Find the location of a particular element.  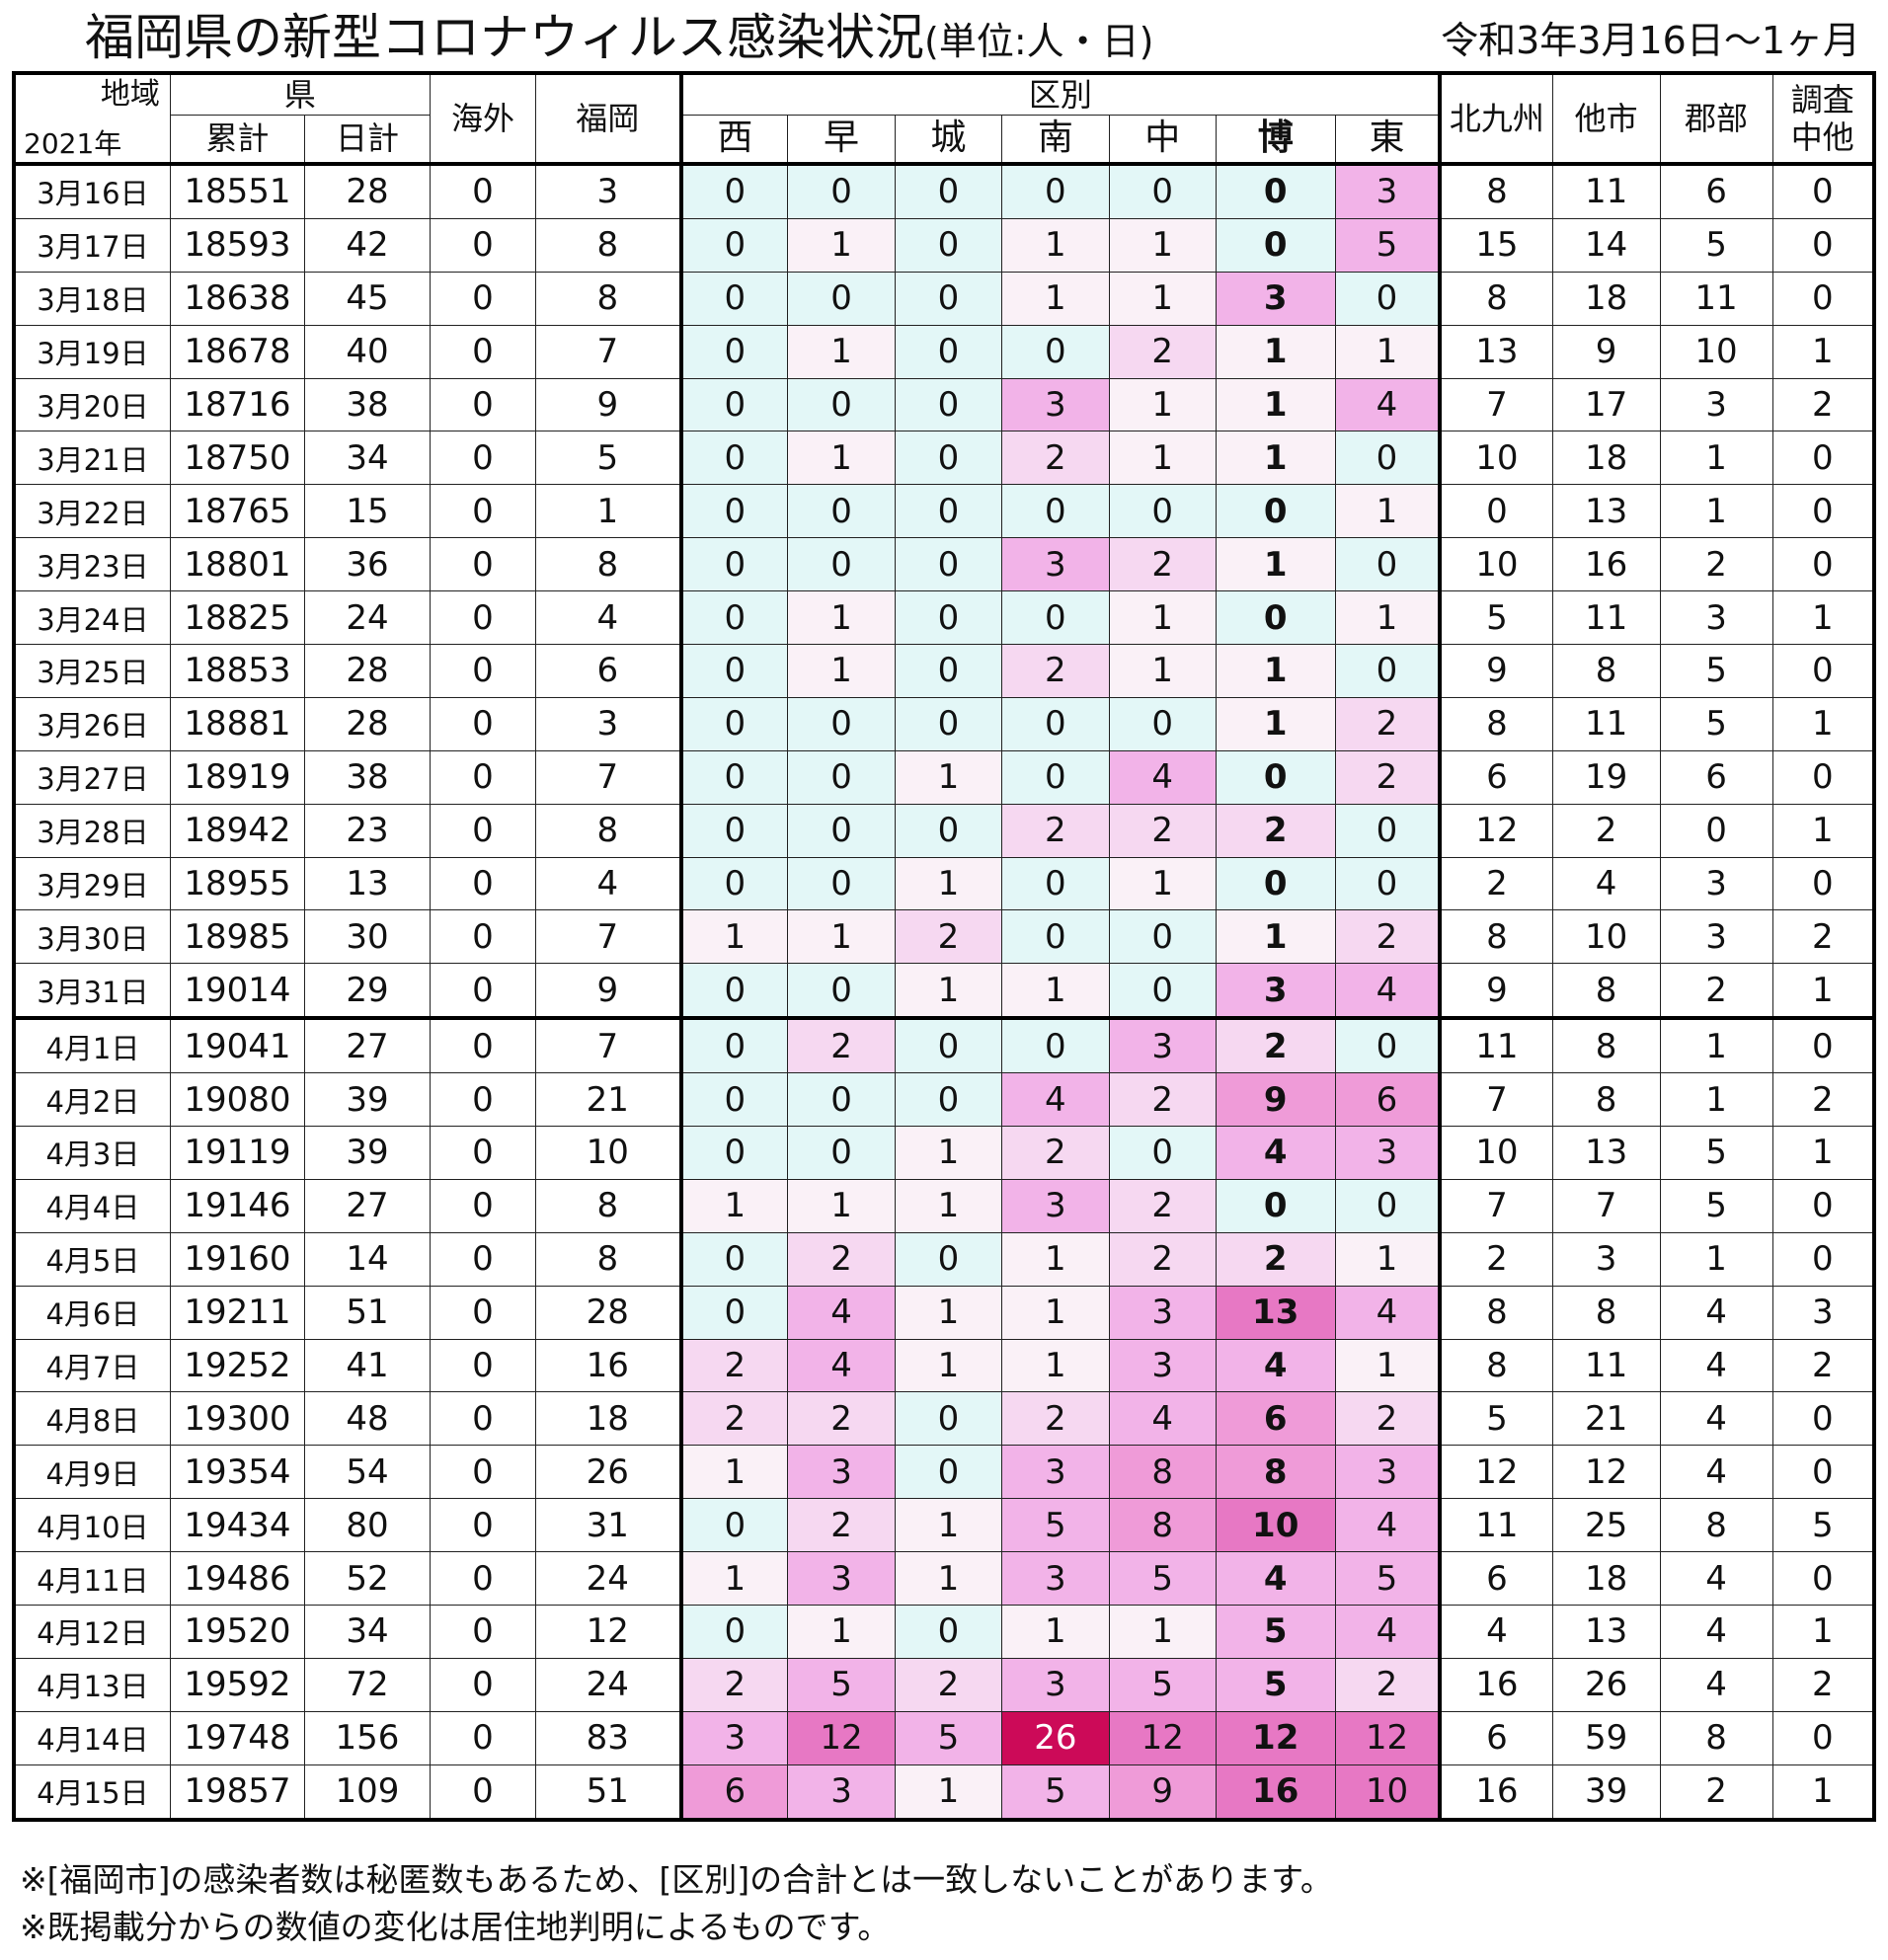

table-row: 3月26日 18881 28 0 3 0 0 0 0 0 1 2 8 11 5 1 is located at coordinates (944, 723).